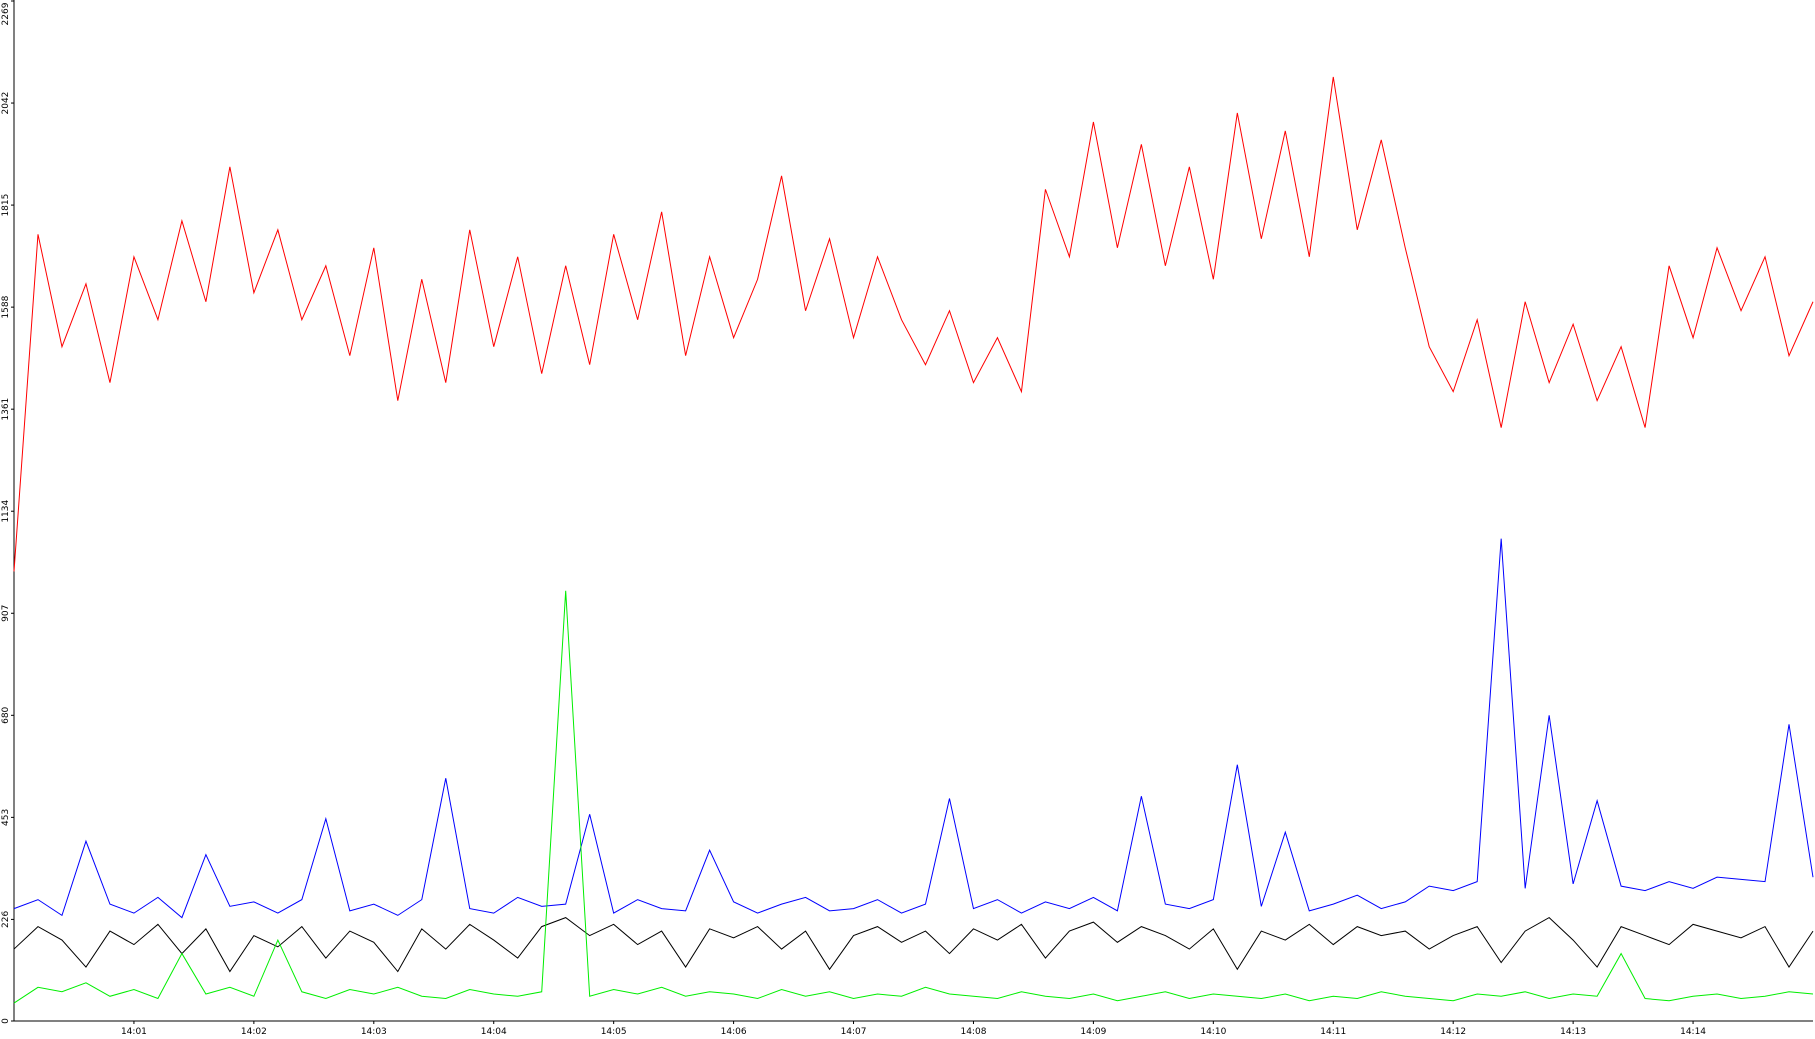 This screenshot has width=1815, height=1039. I want to click on series-line, so click(913, 944).